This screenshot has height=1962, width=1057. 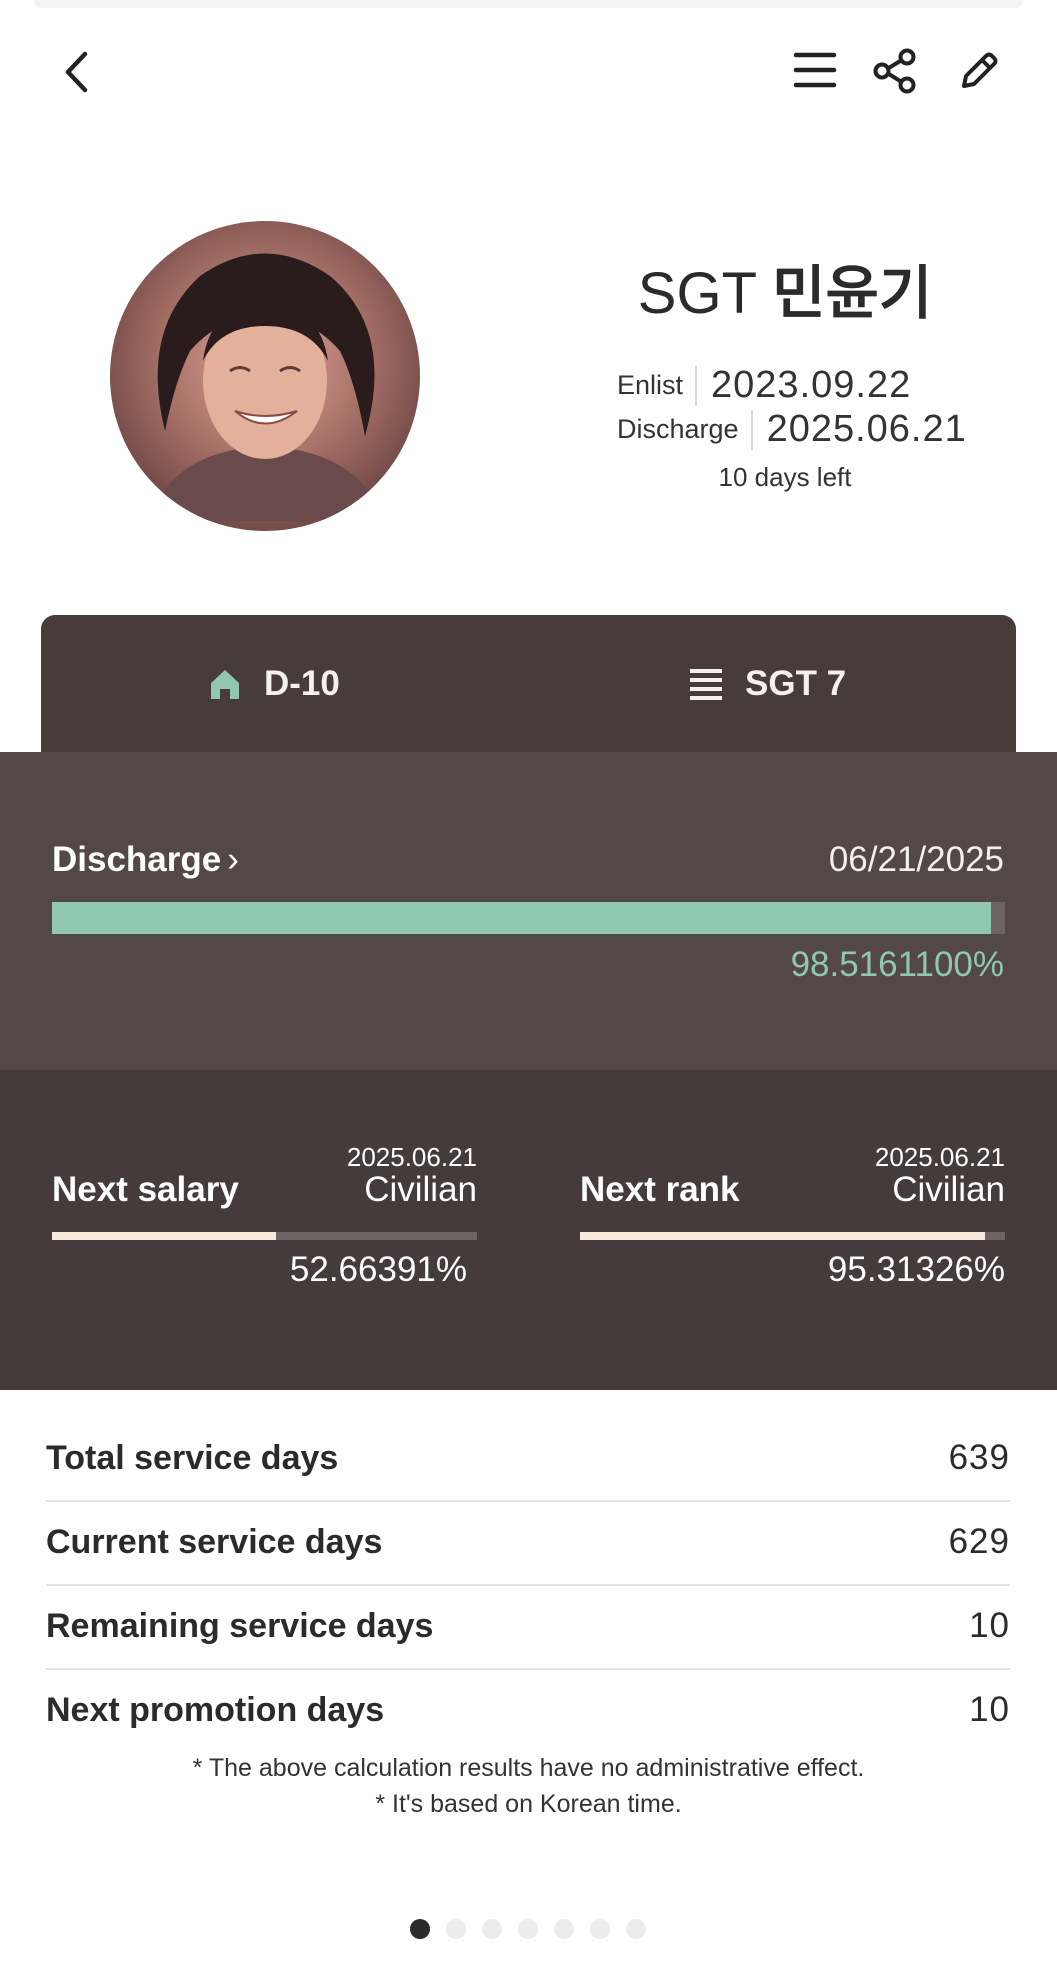 I want to click on discharge-title: Discharge, so click(x=137, y=859).